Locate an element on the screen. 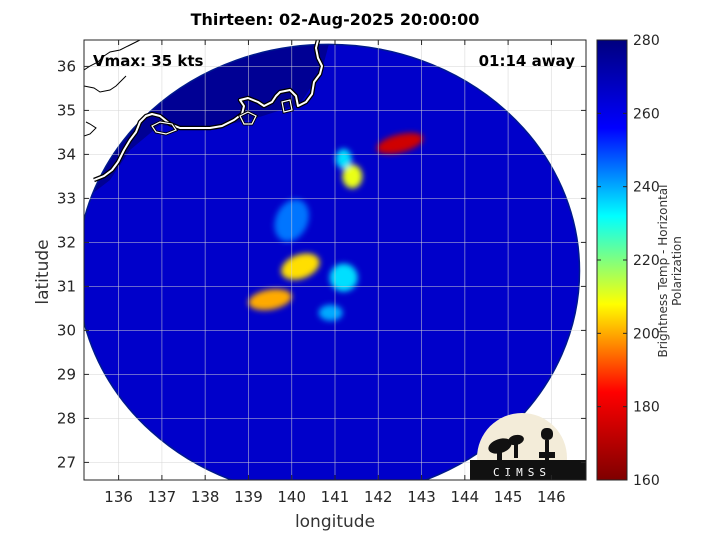 The width and height of the screenshot is (720, 540). colorbar-ticks: 160 180 200 220 240 260 280 is located at coordinates (628, 261).